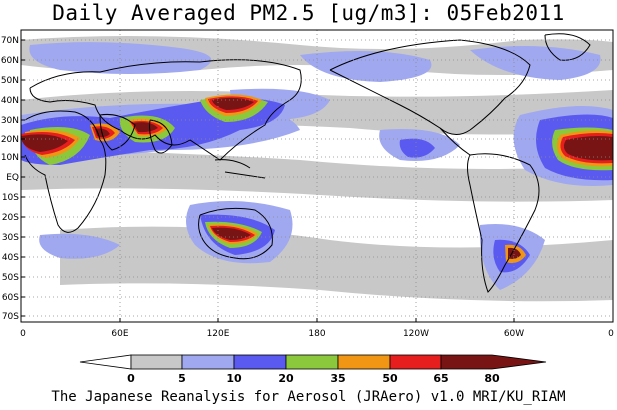 This screenshot has height=410, width=617. What do you see at coordinates (10, 121) in the screenshot?
I see `lat-label: 30N` at bounding box center [10, 121].